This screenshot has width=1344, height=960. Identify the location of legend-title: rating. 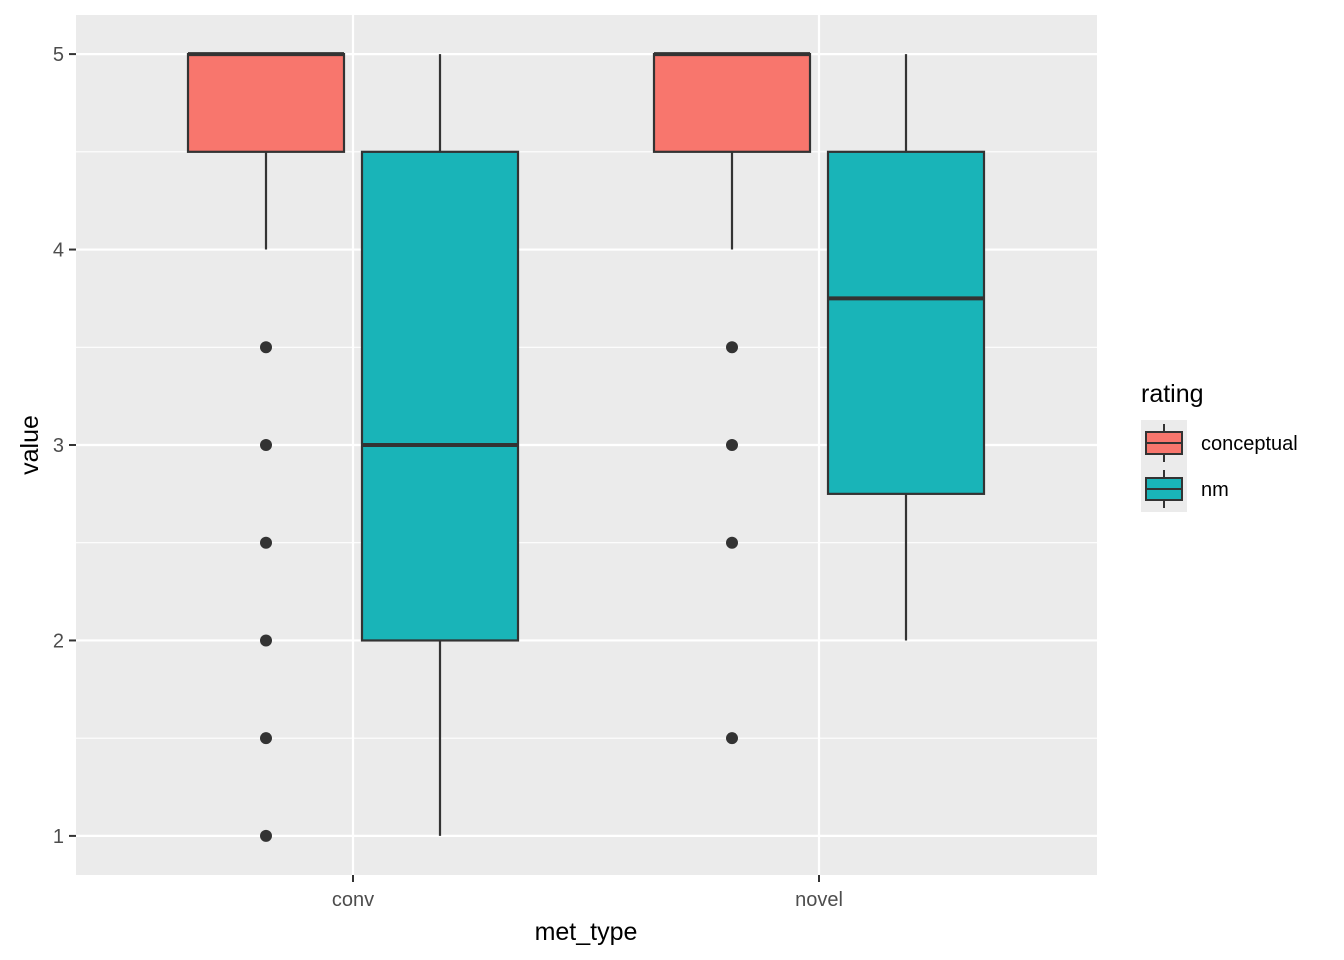
(1172, 394).